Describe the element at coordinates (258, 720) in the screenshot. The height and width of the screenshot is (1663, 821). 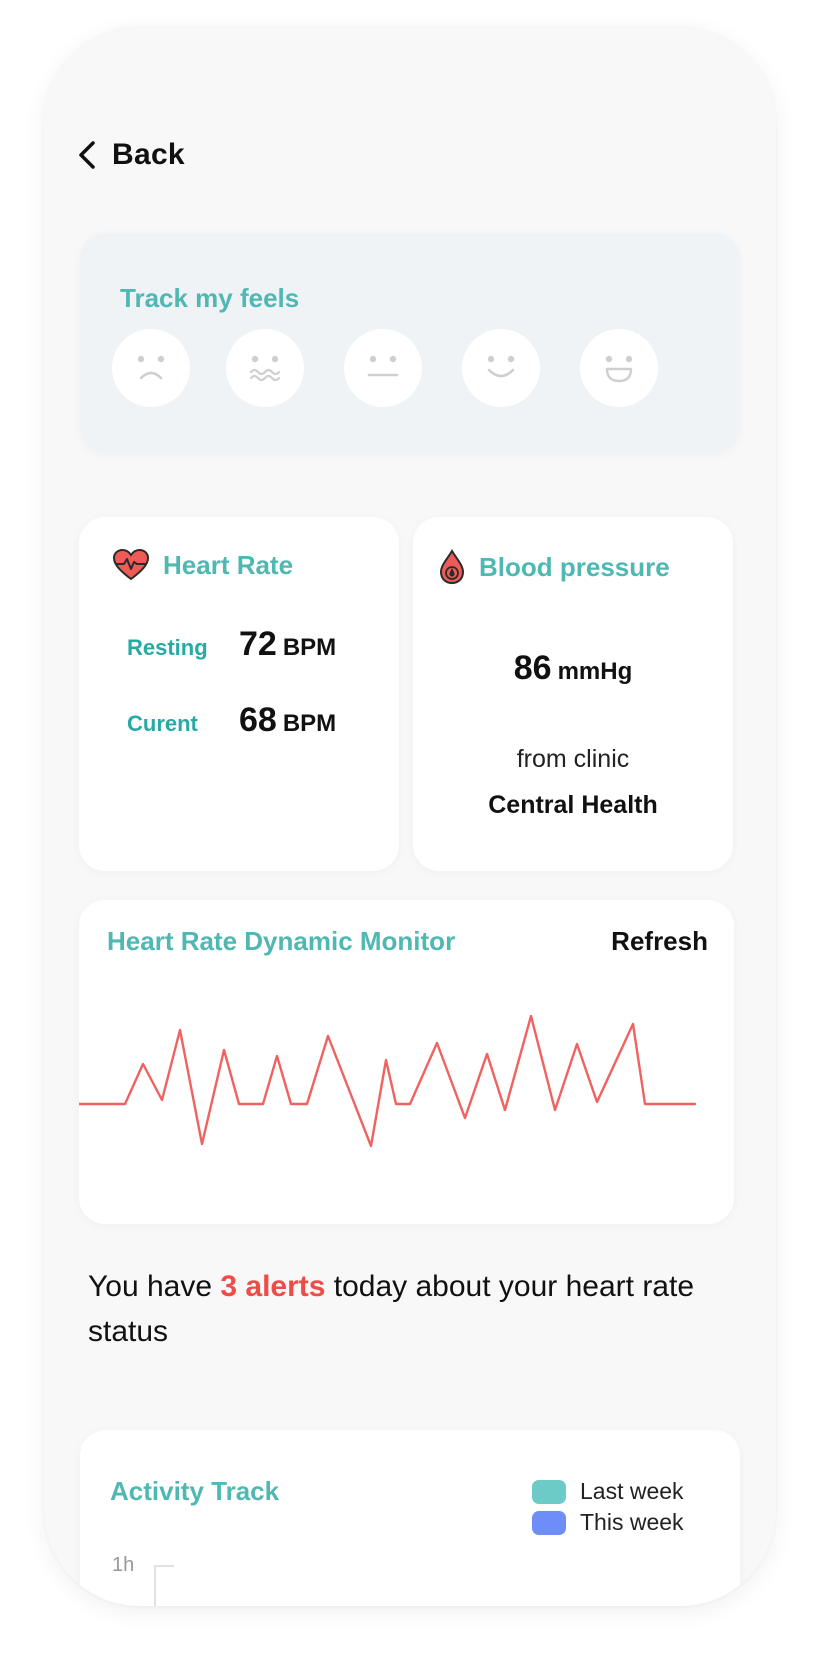
I see `current-value: 68` at that location.